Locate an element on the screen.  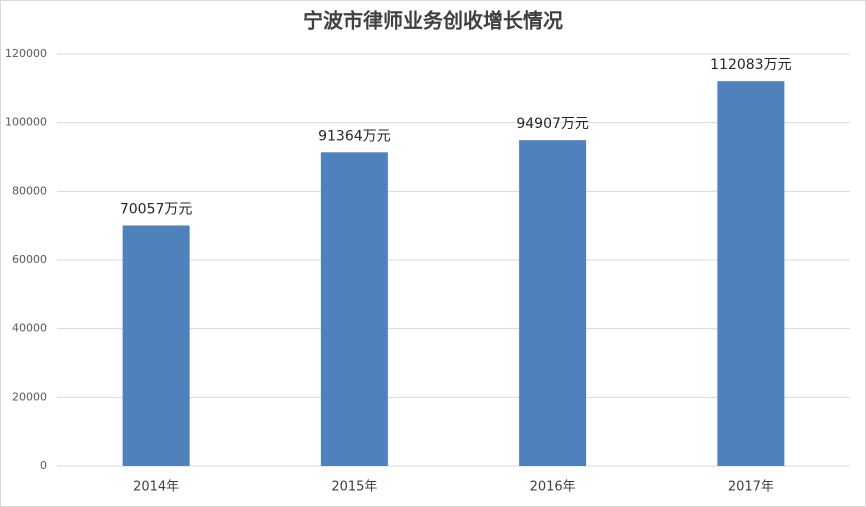
y-tick-label: 100000 is located at coordinates (26, 122).